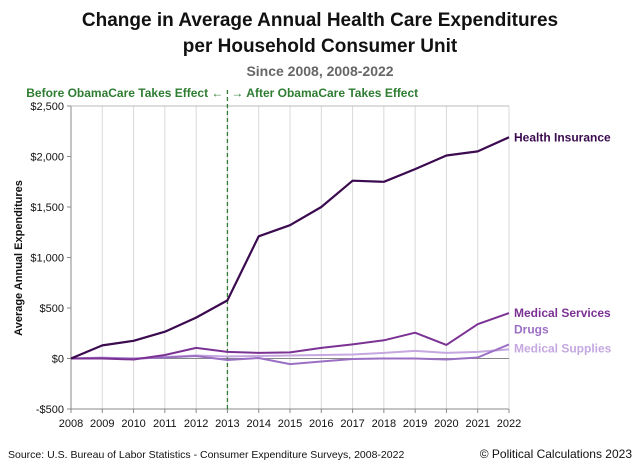  Describe the element at coordinates (165, 424) in the screenshot. I see `x-tick-label: 2011` at that location.